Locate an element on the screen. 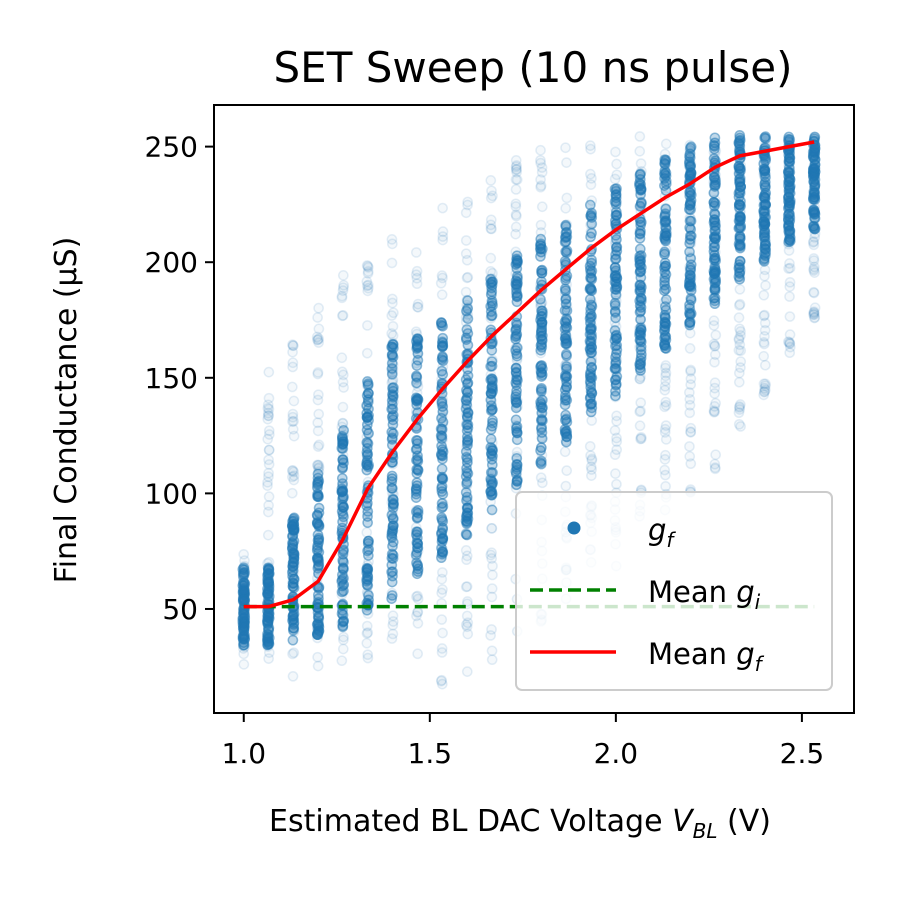 The height and width of the screenshot is (900, 900). y-axis-label: Final Conductance (µS) is located at coordinates (66, 410).